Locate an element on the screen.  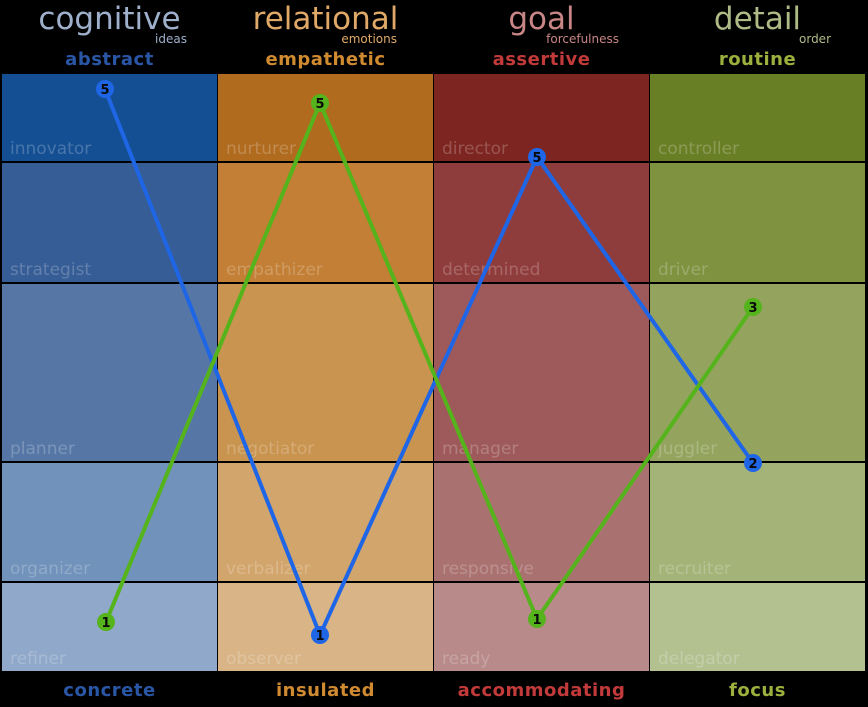
cell-label: responsive is located at coordinates (488, 569).